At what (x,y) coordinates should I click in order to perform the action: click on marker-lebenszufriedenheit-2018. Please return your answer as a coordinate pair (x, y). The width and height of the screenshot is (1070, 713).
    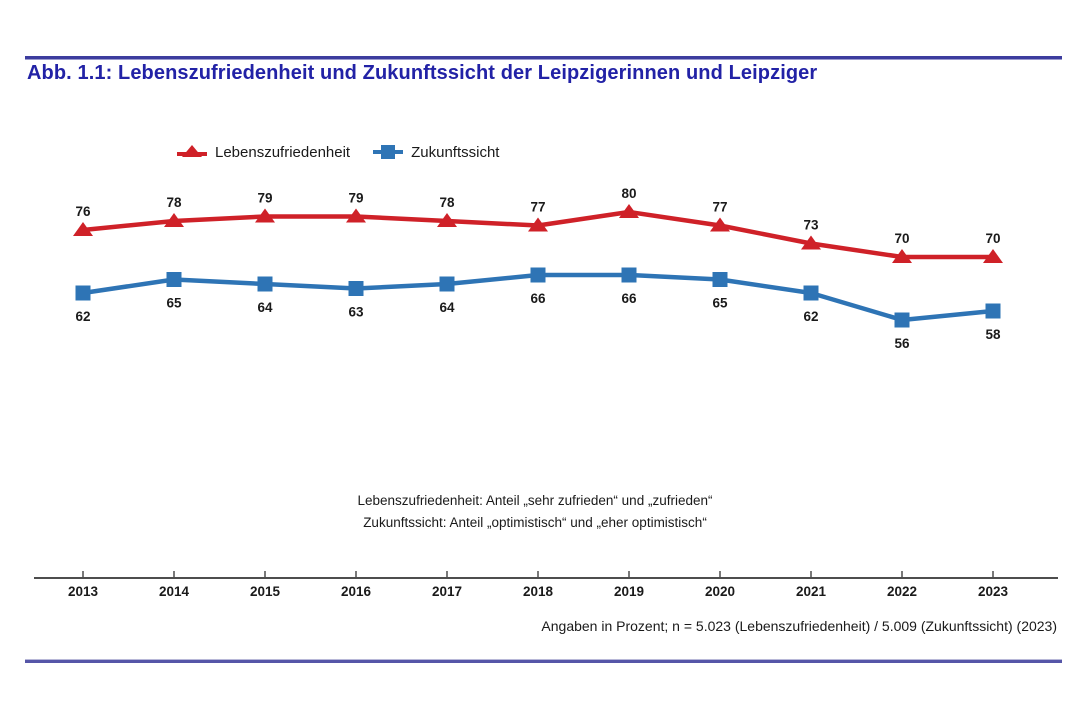
    Looking at the image, I should click on (538, 224).